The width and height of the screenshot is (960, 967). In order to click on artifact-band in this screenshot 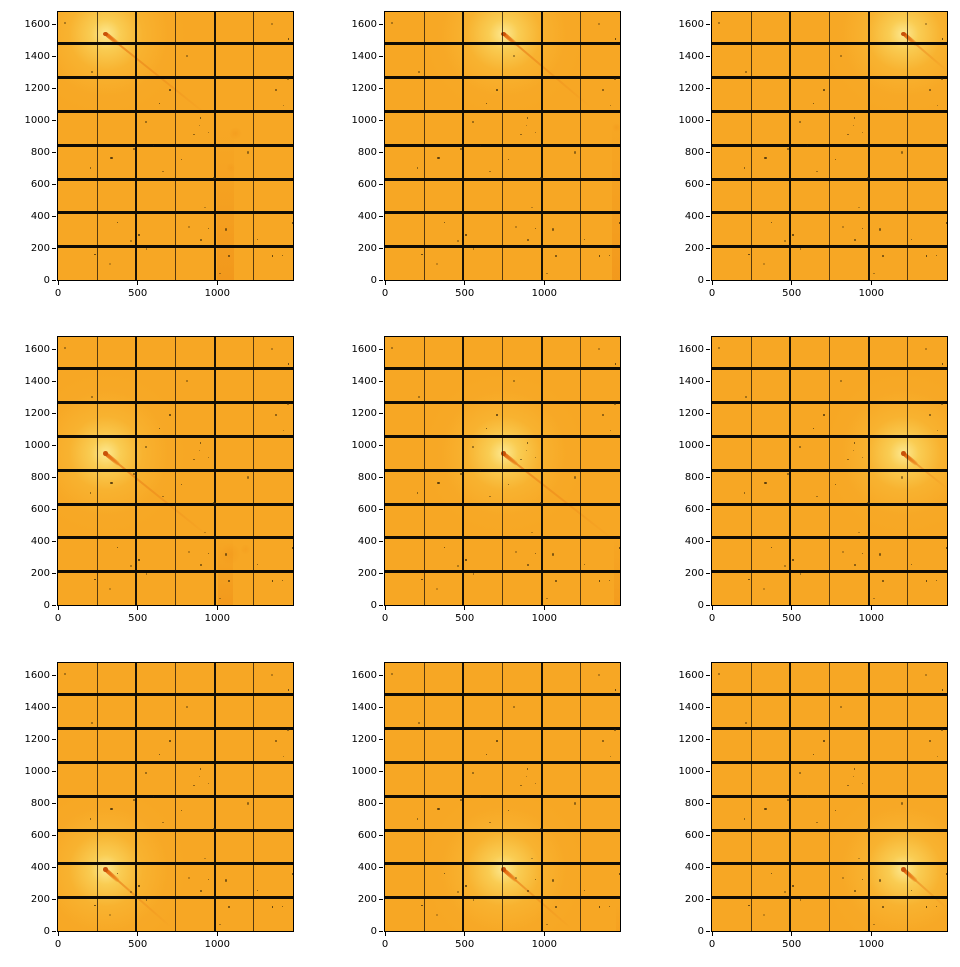, I will do `click(226, 569)`.